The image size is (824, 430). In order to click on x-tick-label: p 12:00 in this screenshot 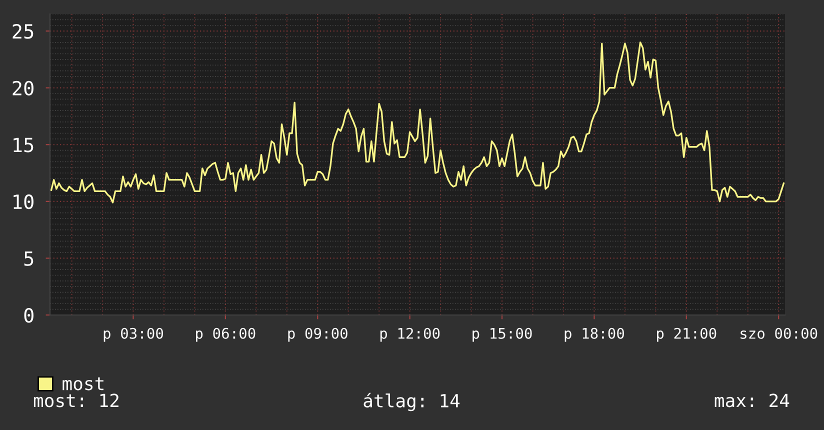, I will do `click(410, 335)`.